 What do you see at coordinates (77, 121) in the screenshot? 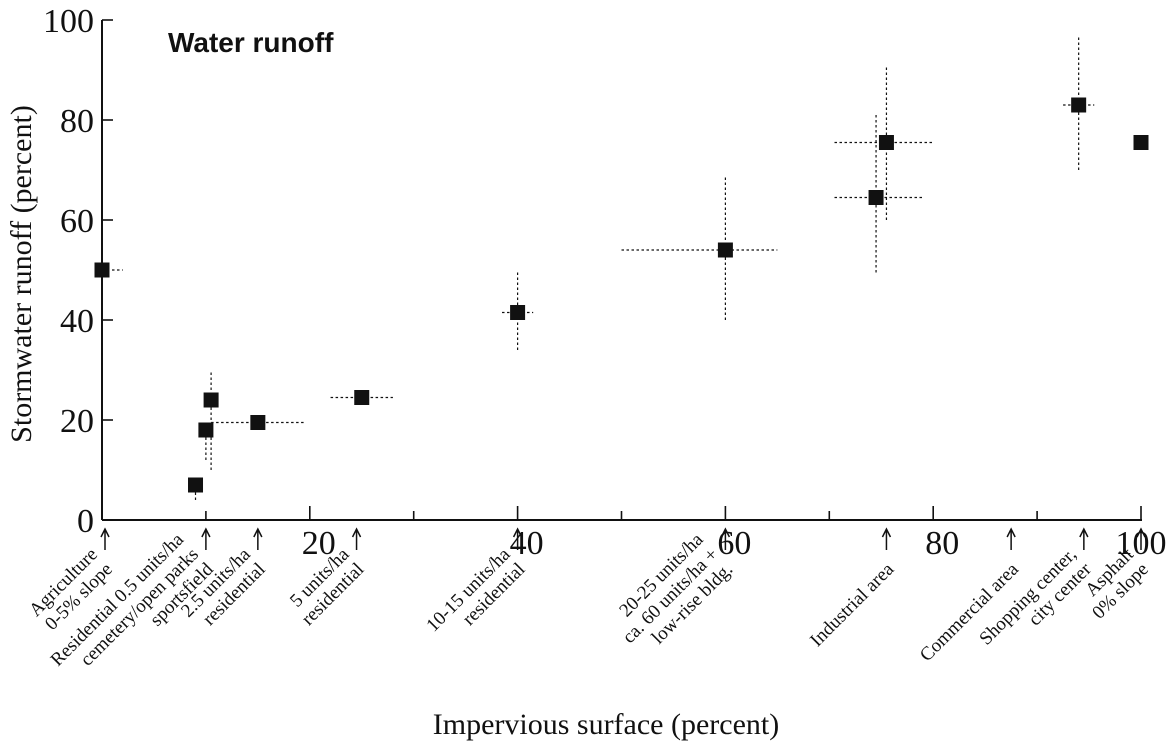
I see `y-tick-label: 80` at bounding box center [77, 121].